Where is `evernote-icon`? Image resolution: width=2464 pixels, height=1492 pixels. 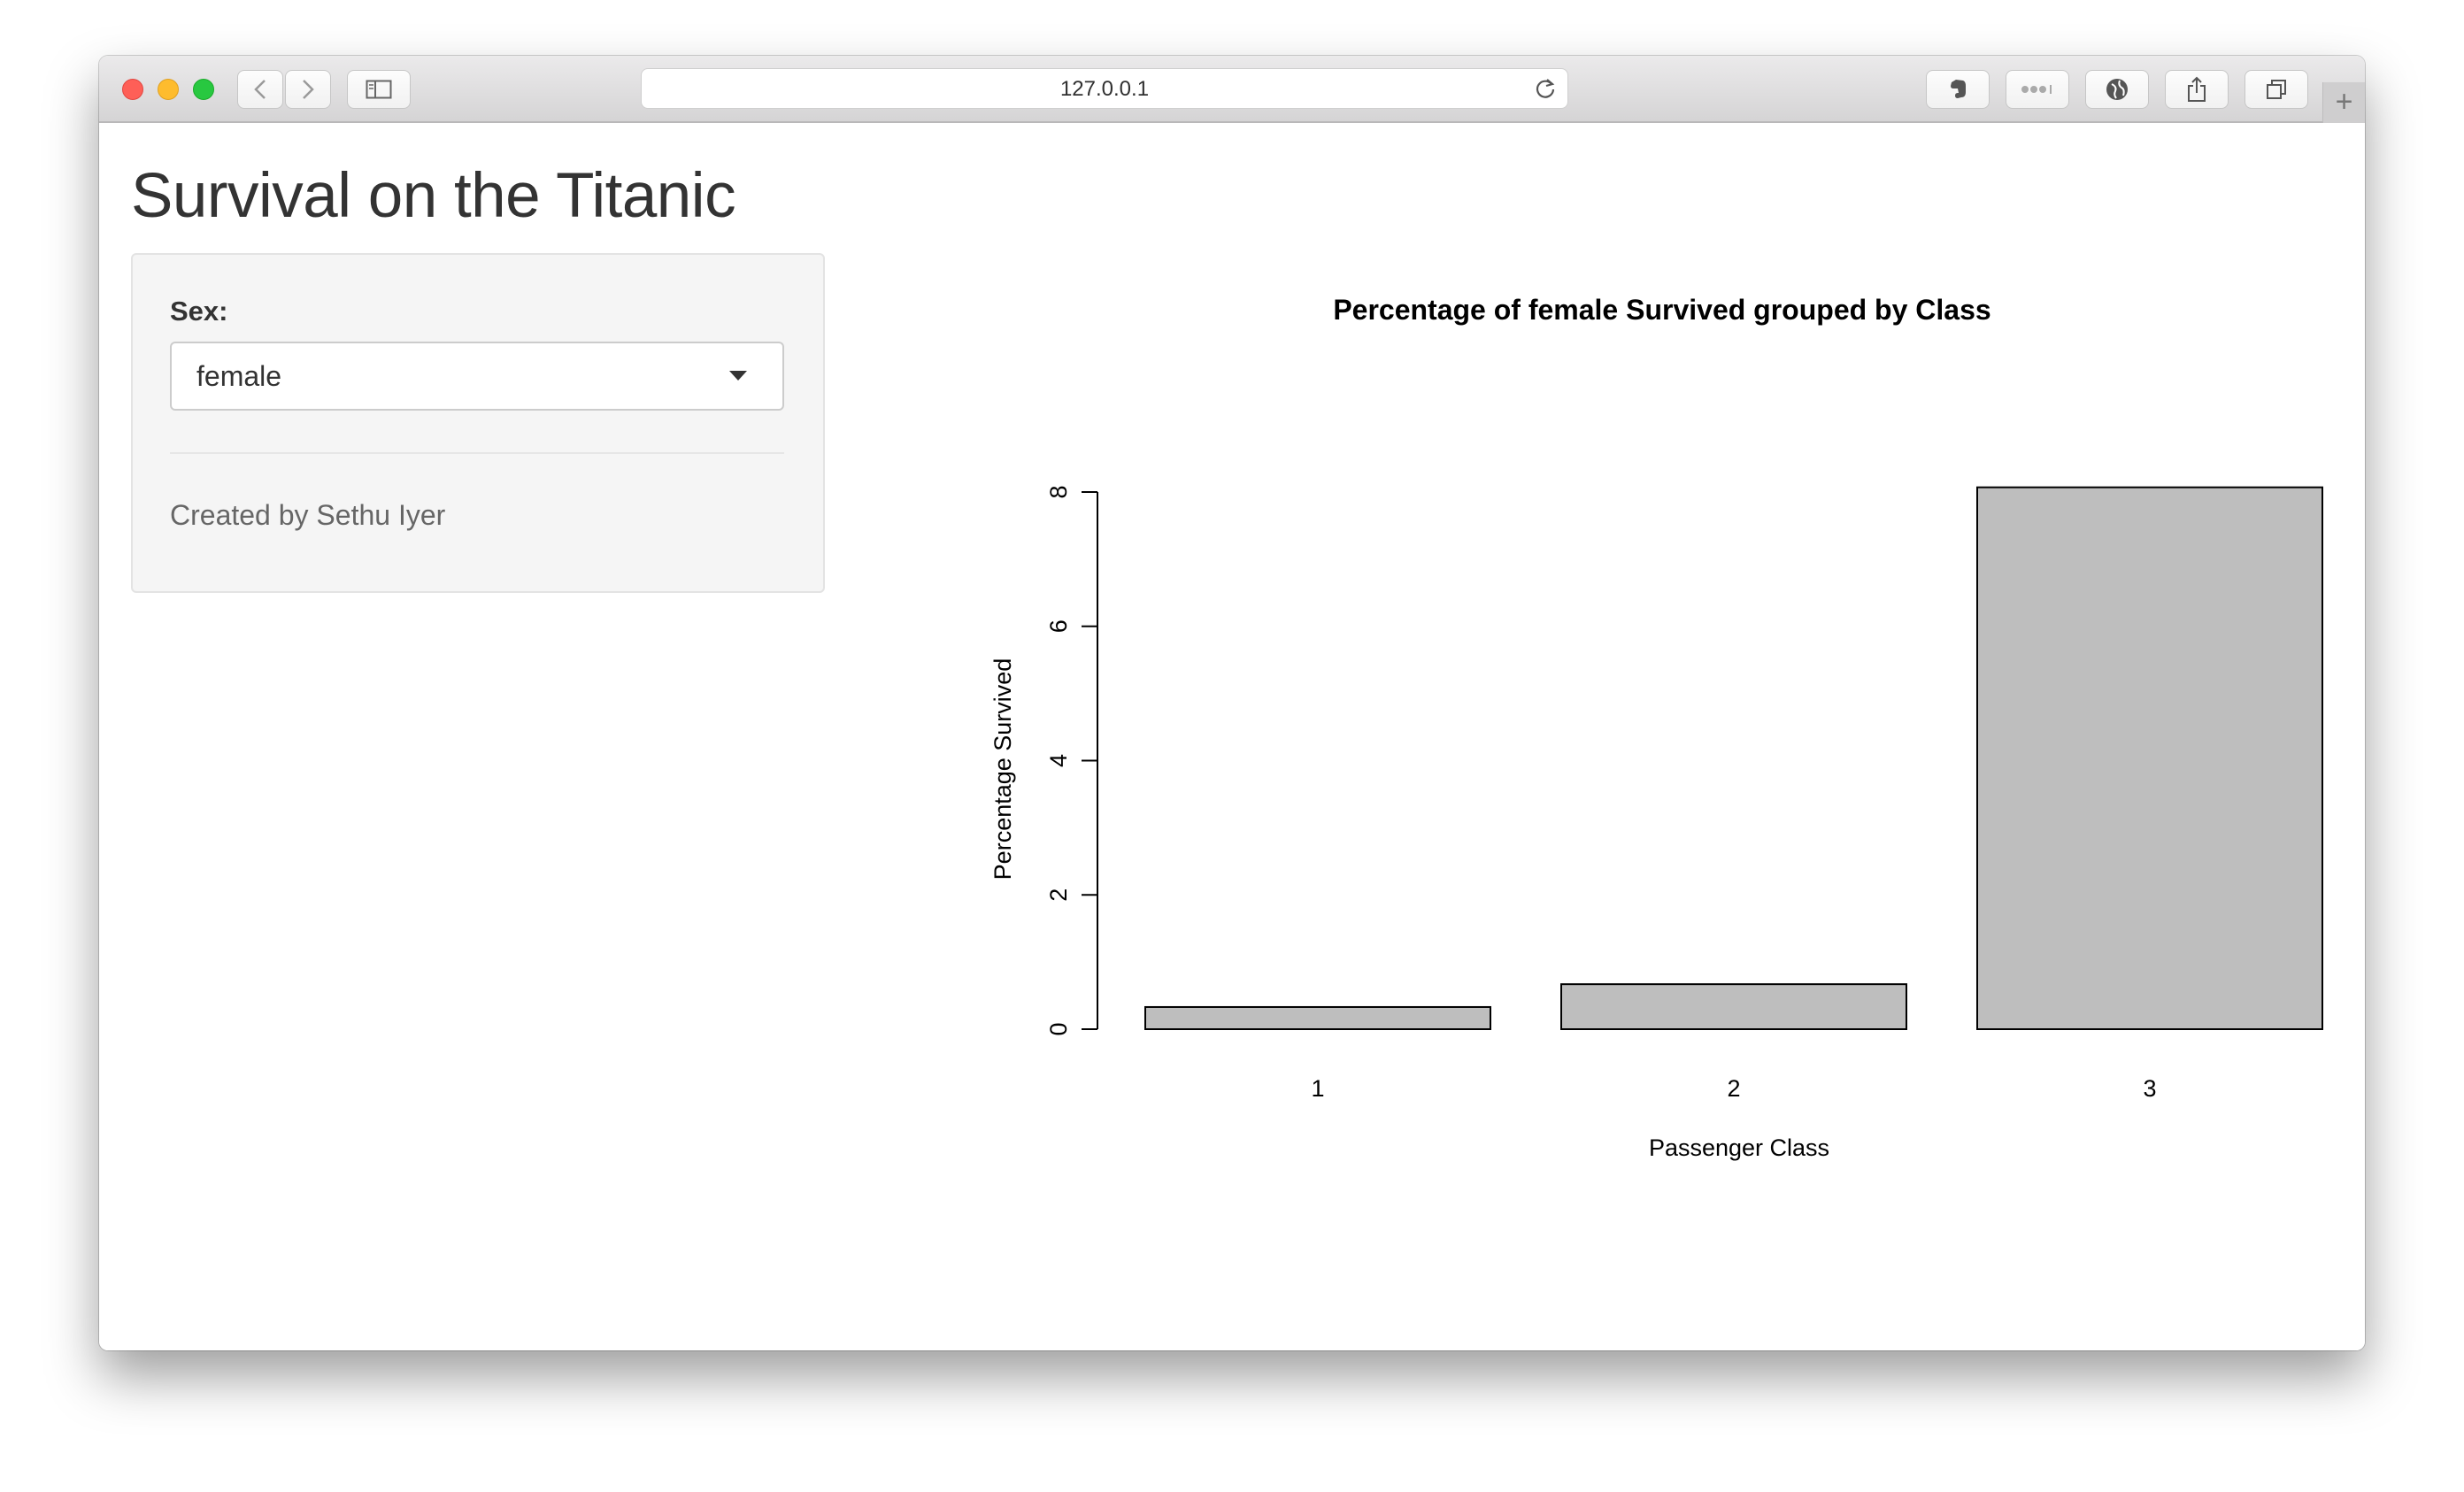
evernote-icon is located at coordinates (1958, 89).